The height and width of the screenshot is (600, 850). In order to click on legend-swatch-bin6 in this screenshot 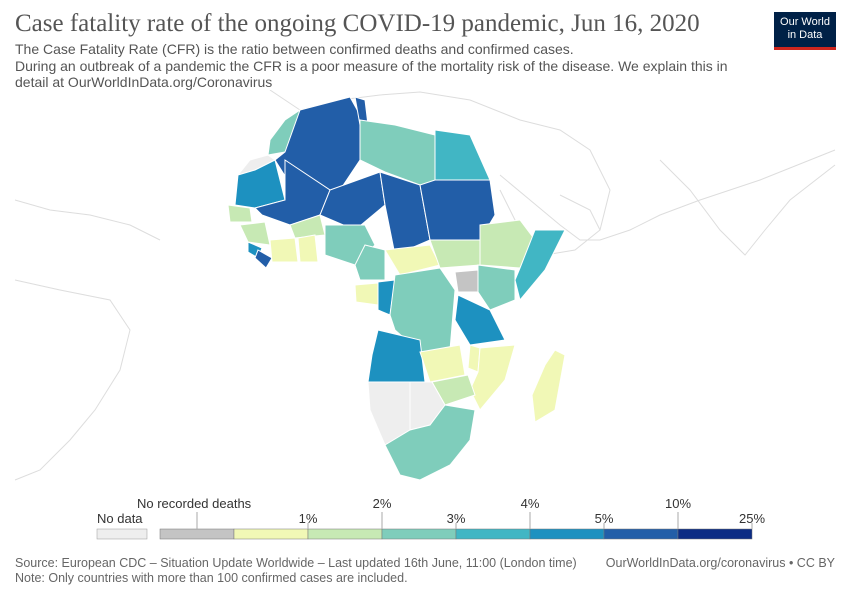, I will do `click(641, 534)`.